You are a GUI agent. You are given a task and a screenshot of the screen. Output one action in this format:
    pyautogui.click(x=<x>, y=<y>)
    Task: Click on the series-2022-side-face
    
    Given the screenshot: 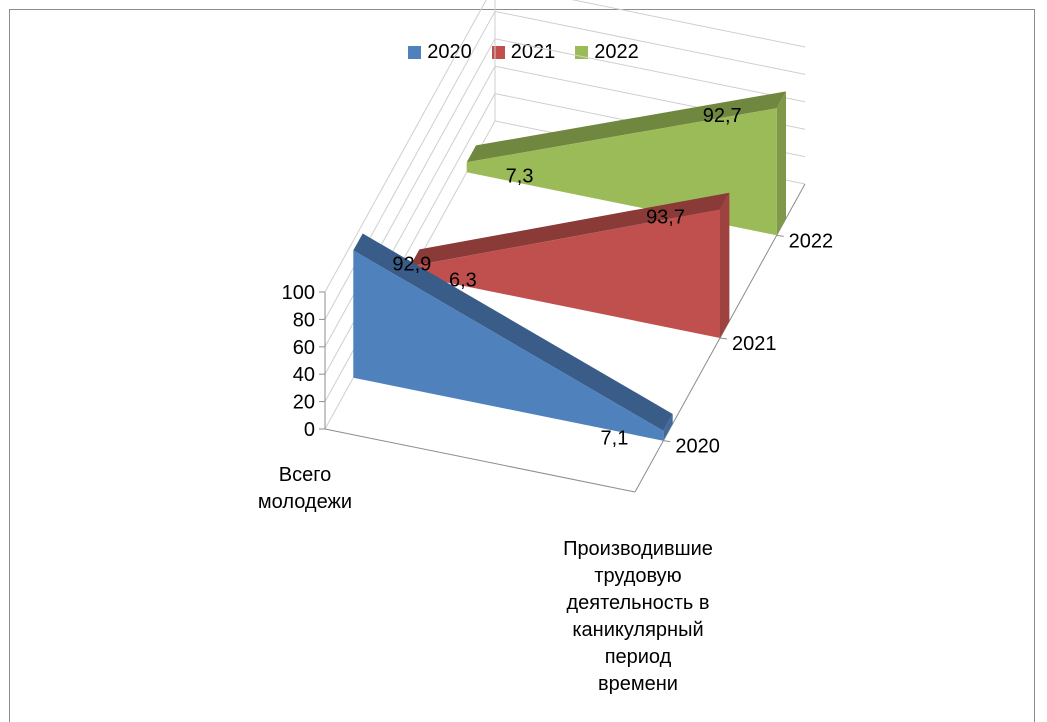 What is the action you would take?
    pyautogui.click(x=781, y=163)
    